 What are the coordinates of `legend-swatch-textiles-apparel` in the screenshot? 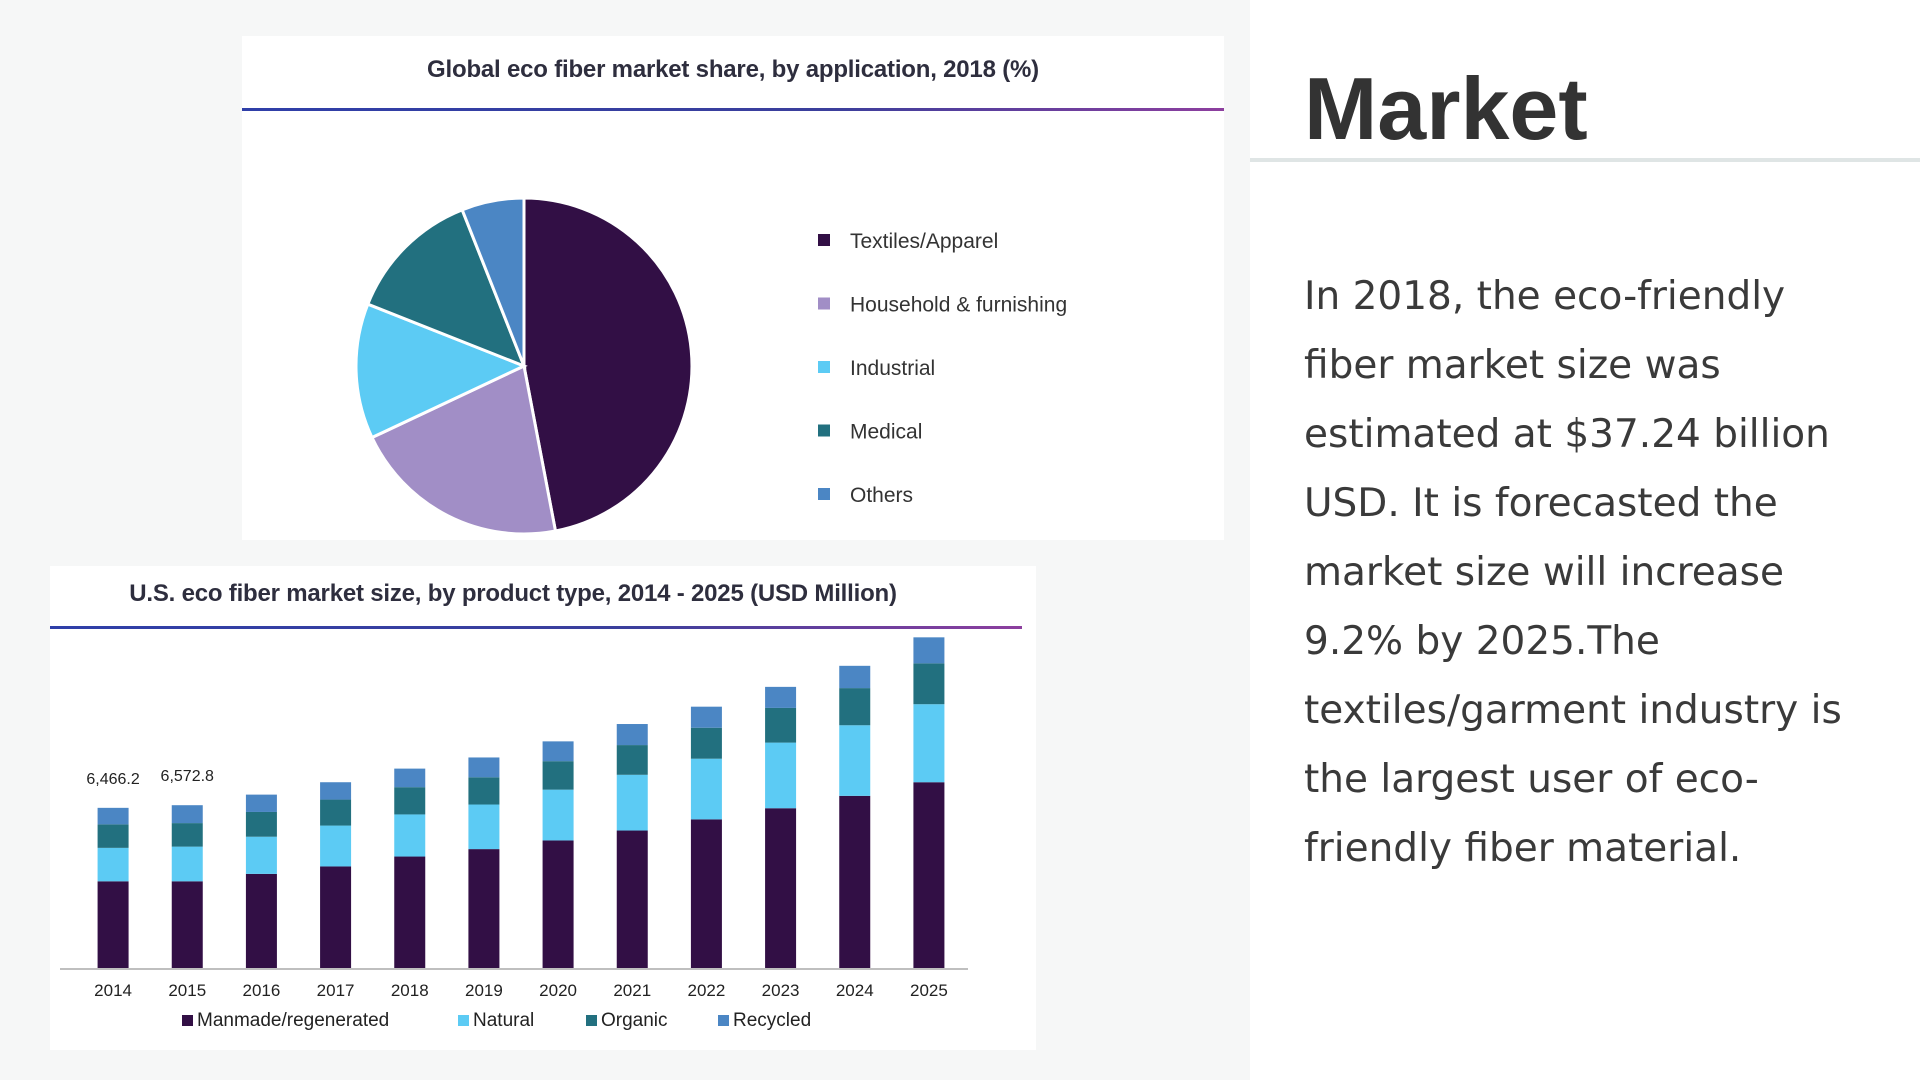 It's located at (824, 240).